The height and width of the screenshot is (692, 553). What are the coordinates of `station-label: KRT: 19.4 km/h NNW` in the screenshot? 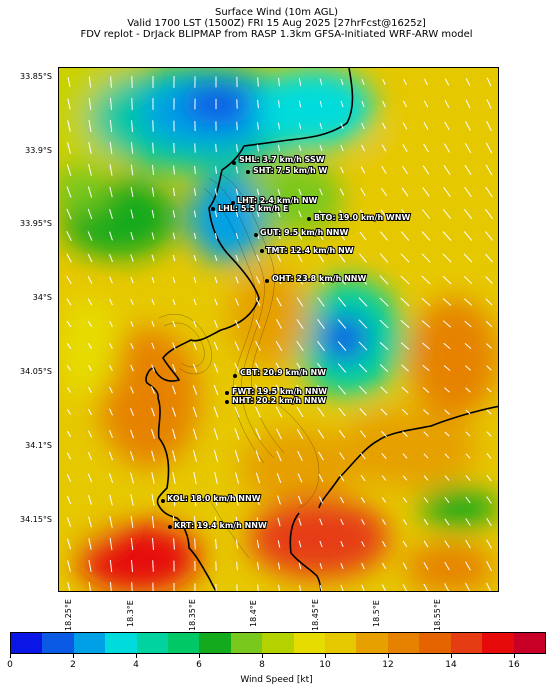 It's located at (220, 525).